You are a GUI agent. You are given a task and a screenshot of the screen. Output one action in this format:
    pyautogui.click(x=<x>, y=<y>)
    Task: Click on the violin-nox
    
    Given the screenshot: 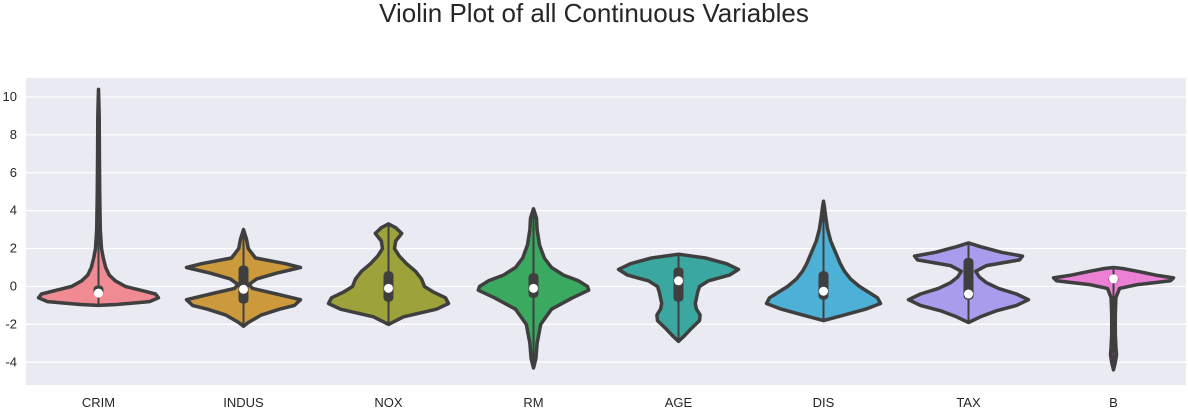 What is the action you would take?
    pyautogui.click(x=388, y=274)
    